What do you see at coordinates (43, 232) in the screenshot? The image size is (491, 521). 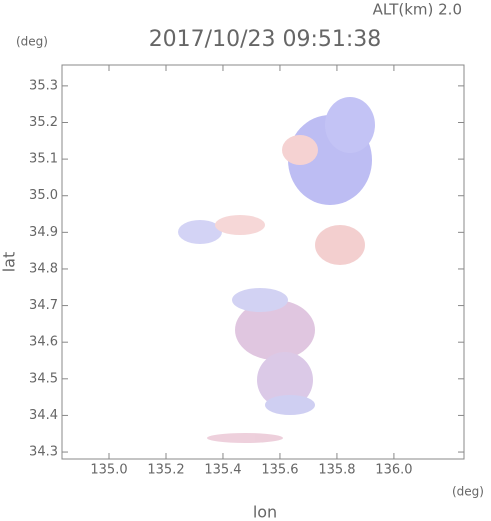 I see `y-tick-label: 34.9` at bounding box center [43, 232].